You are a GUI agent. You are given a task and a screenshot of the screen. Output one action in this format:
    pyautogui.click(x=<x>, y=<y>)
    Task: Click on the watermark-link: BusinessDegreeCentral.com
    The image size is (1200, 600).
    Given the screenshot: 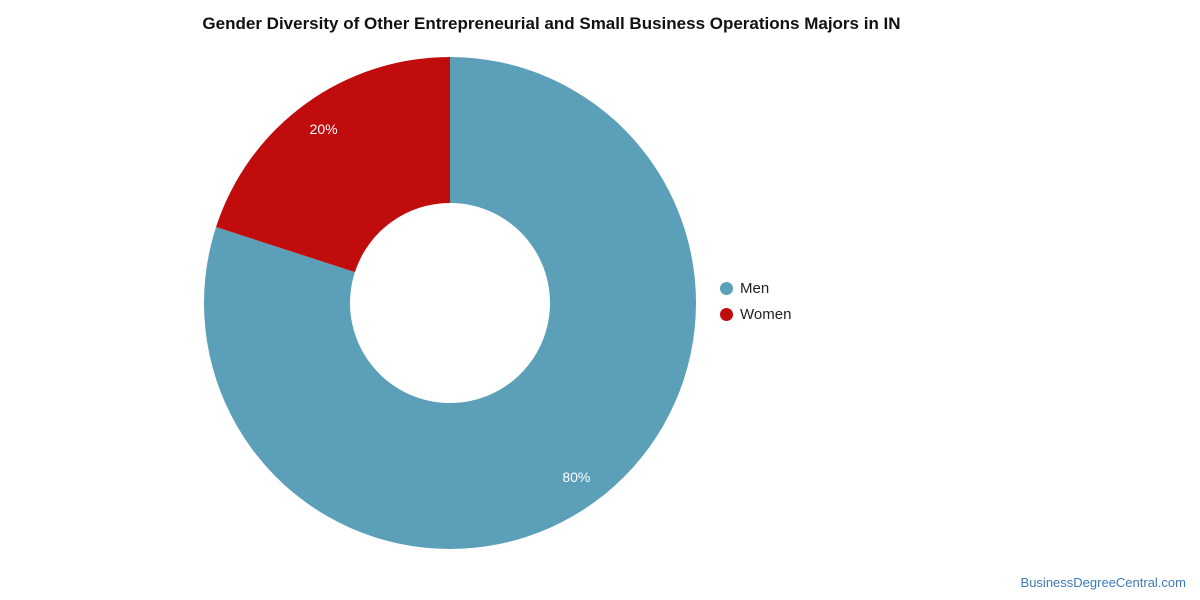 What is the action you would take?
    pyautogui.click(x=1103, y=582)
    